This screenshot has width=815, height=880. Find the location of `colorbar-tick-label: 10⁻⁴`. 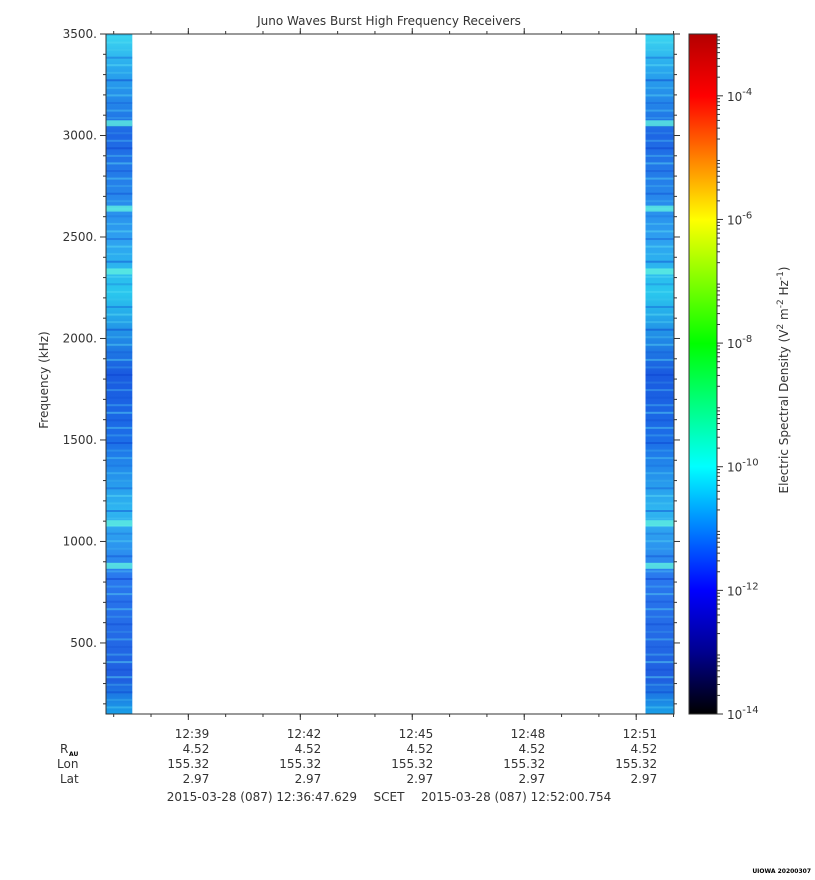

colorbar-tick-label: 10⁻⁴ is located at coordinates (739, 95).